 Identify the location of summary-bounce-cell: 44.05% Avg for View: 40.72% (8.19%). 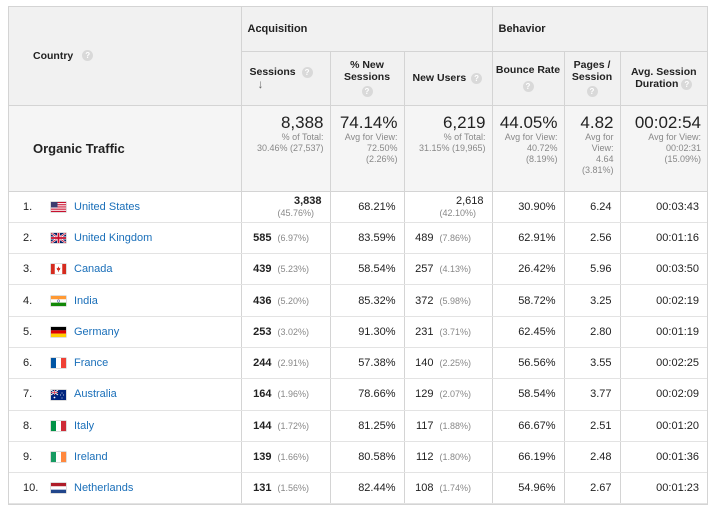
(527, 148).